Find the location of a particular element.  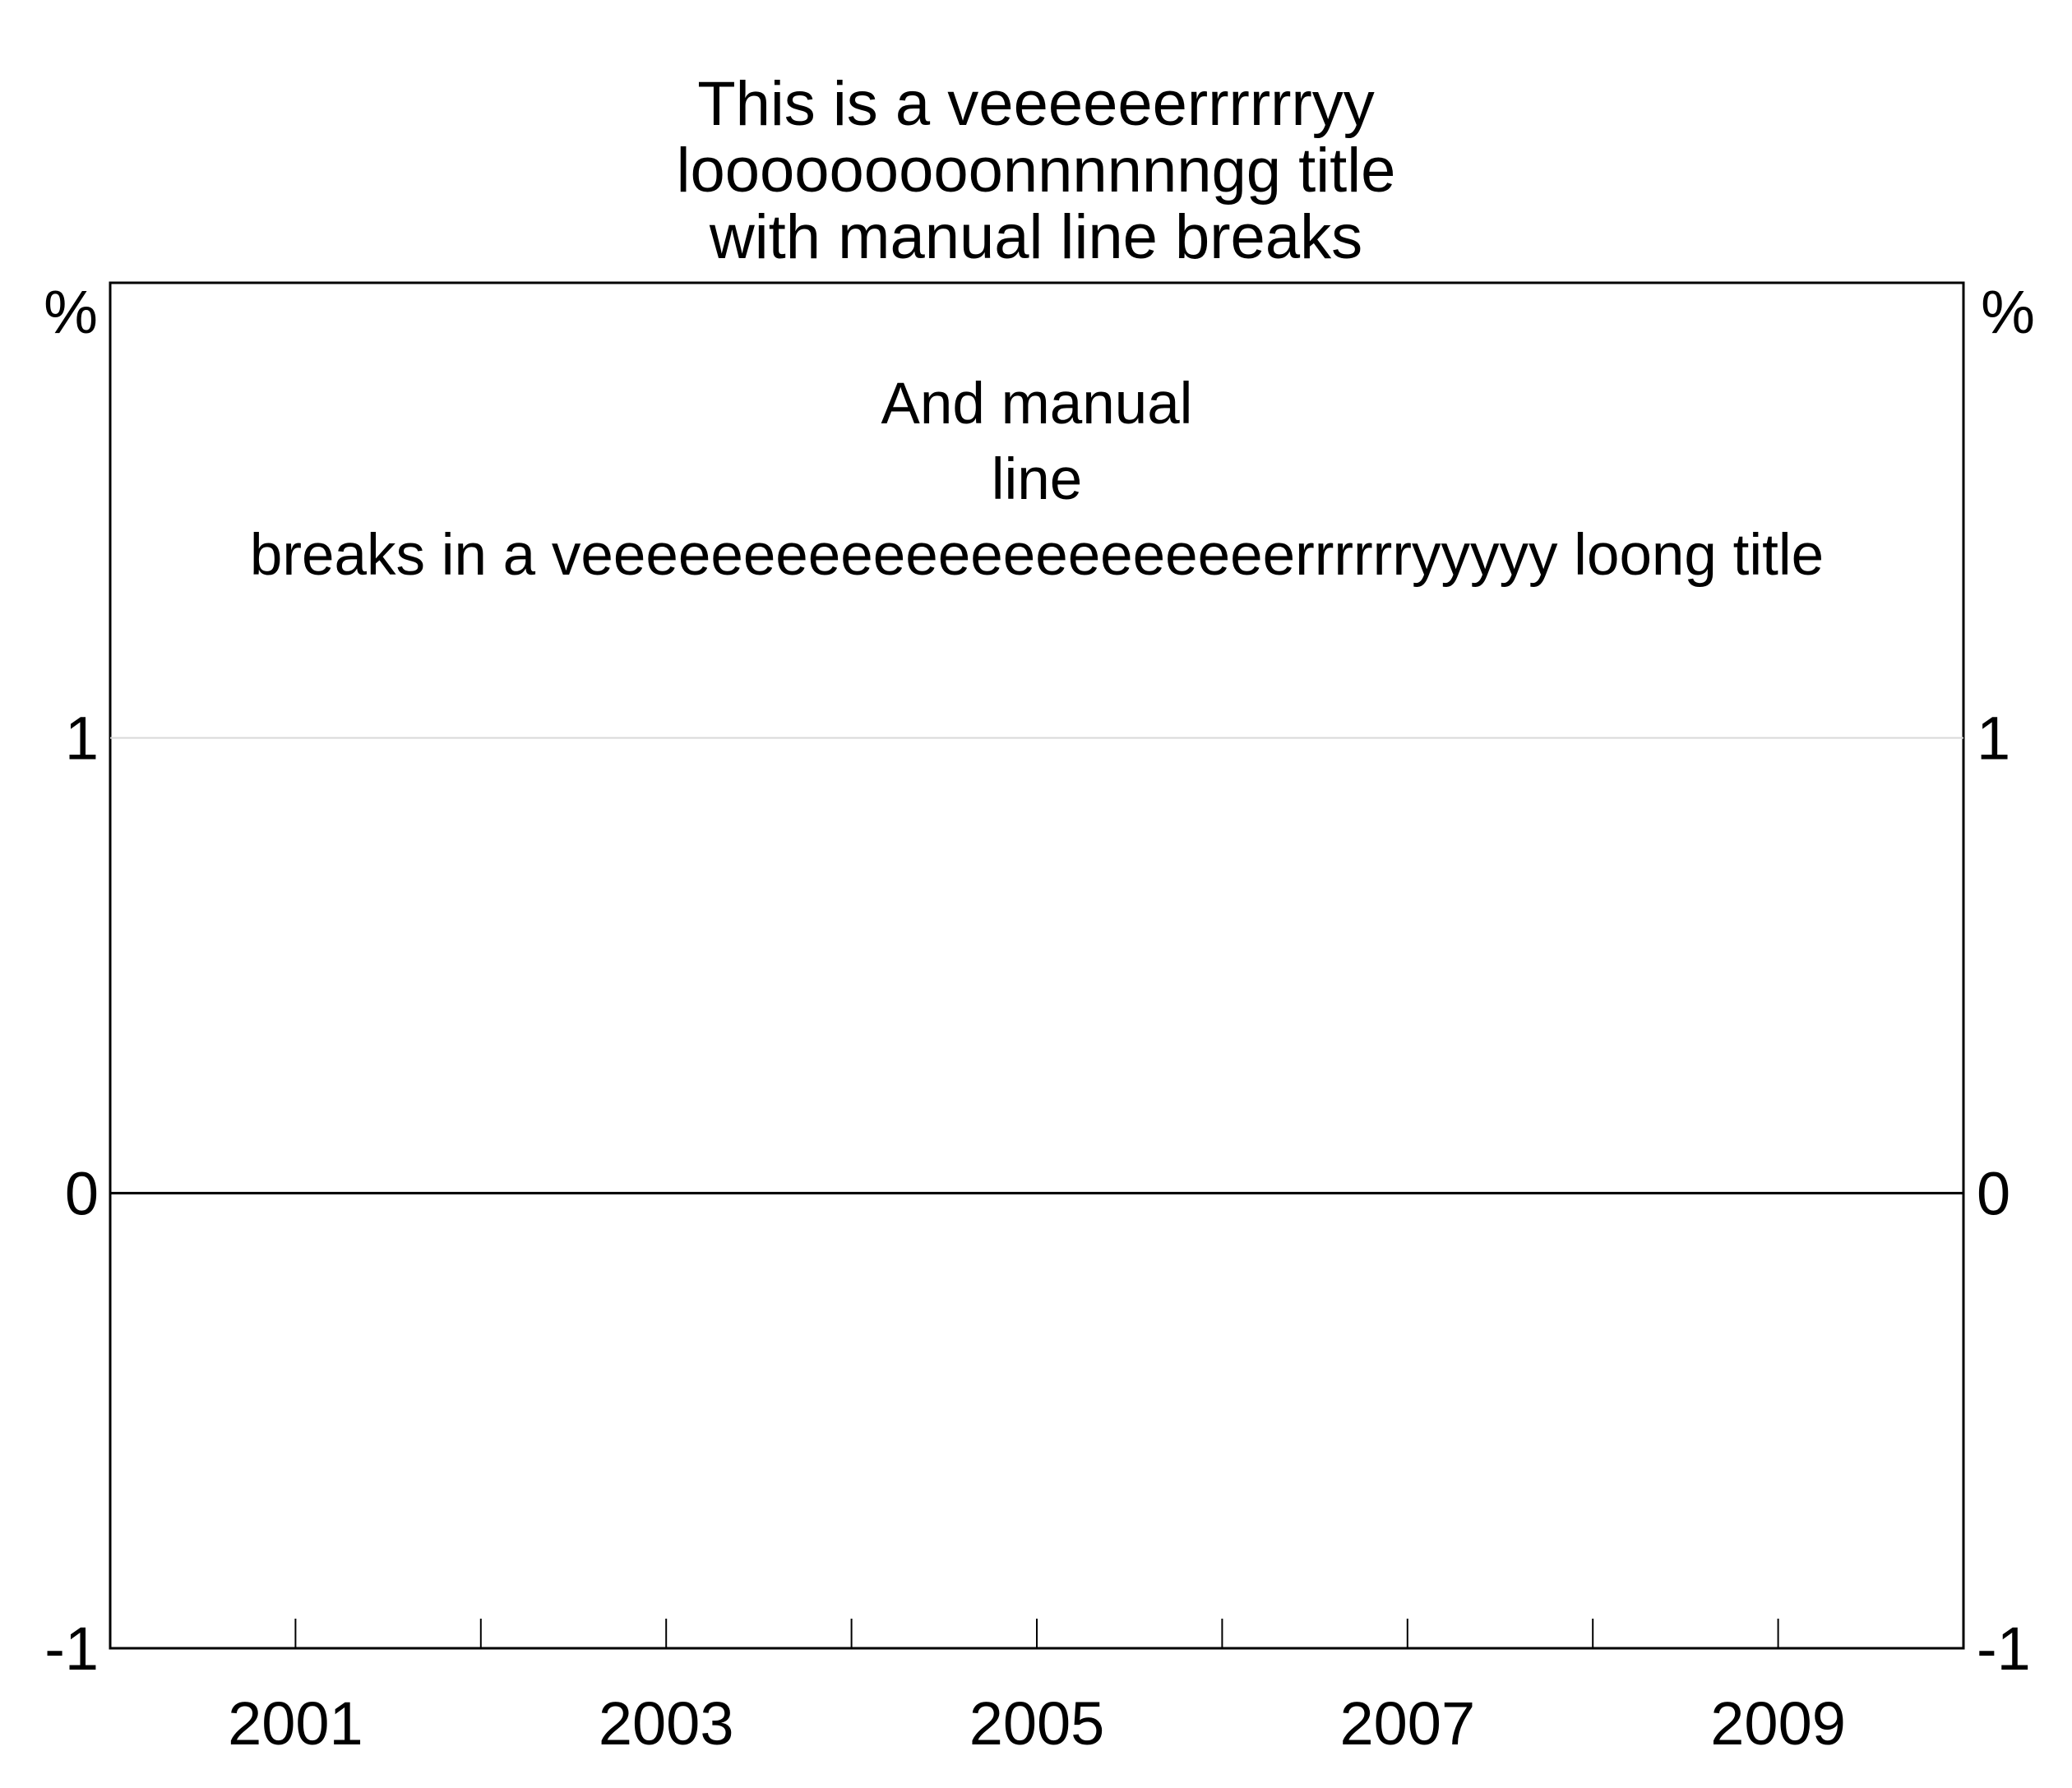

y-axis-unit-right: % is located at coordinates (2008, 312).